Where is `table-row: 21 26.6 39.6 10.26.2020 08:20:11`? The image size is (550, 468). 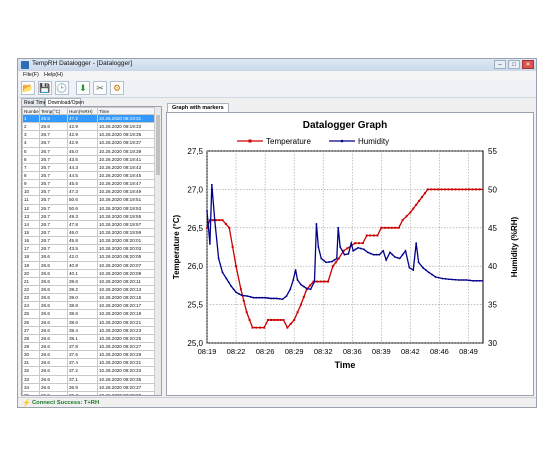 table-row: 21 26.6 39.6 10.26.2020 08:20:11 is located at coordinates (89, 281).